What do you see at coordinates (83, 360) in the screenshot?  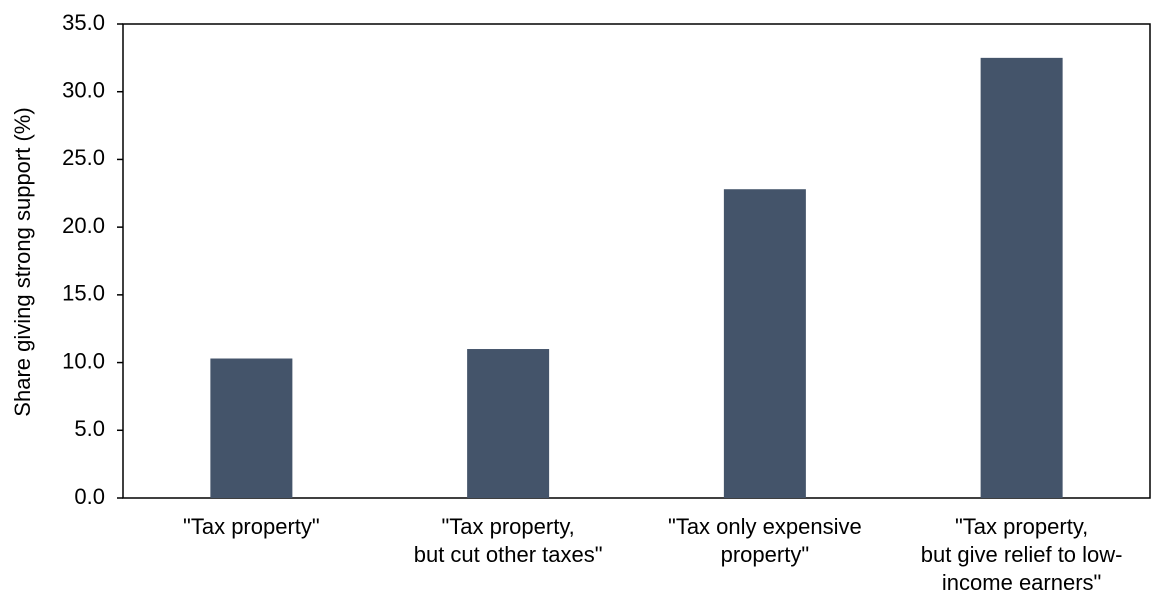 I see `y-tick-label: 10.0` at bounding box center [83, 360].